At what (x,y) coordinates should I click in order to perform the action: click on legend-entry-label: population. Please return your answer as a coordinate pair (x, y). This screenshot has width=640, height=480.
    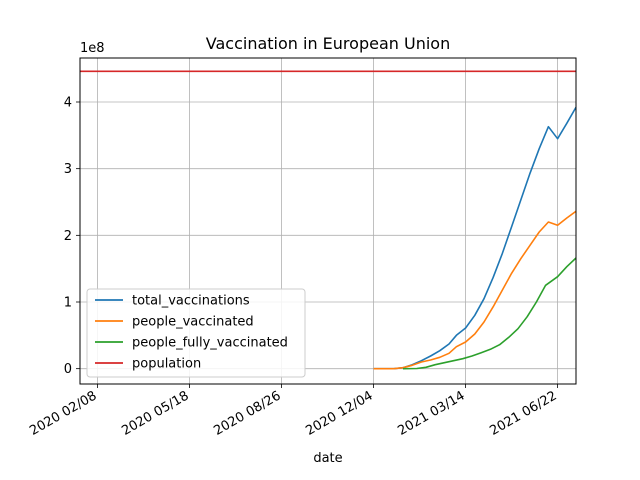
    Looking at the image, I should click on (166, 364).